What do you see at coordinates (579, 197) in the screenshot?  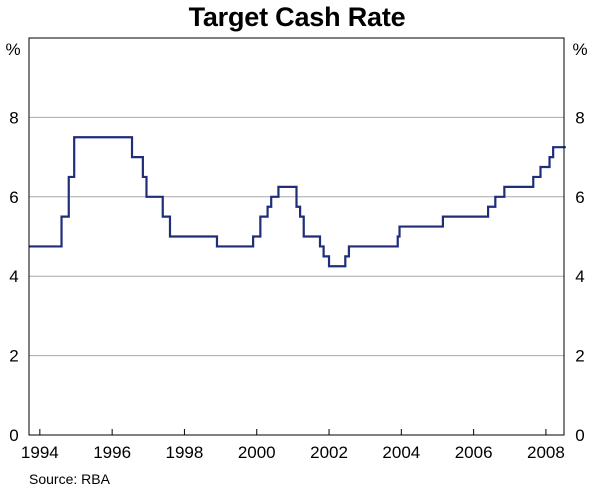 I see `y-tick-label-right: 6` at bounding box center [579, 197].